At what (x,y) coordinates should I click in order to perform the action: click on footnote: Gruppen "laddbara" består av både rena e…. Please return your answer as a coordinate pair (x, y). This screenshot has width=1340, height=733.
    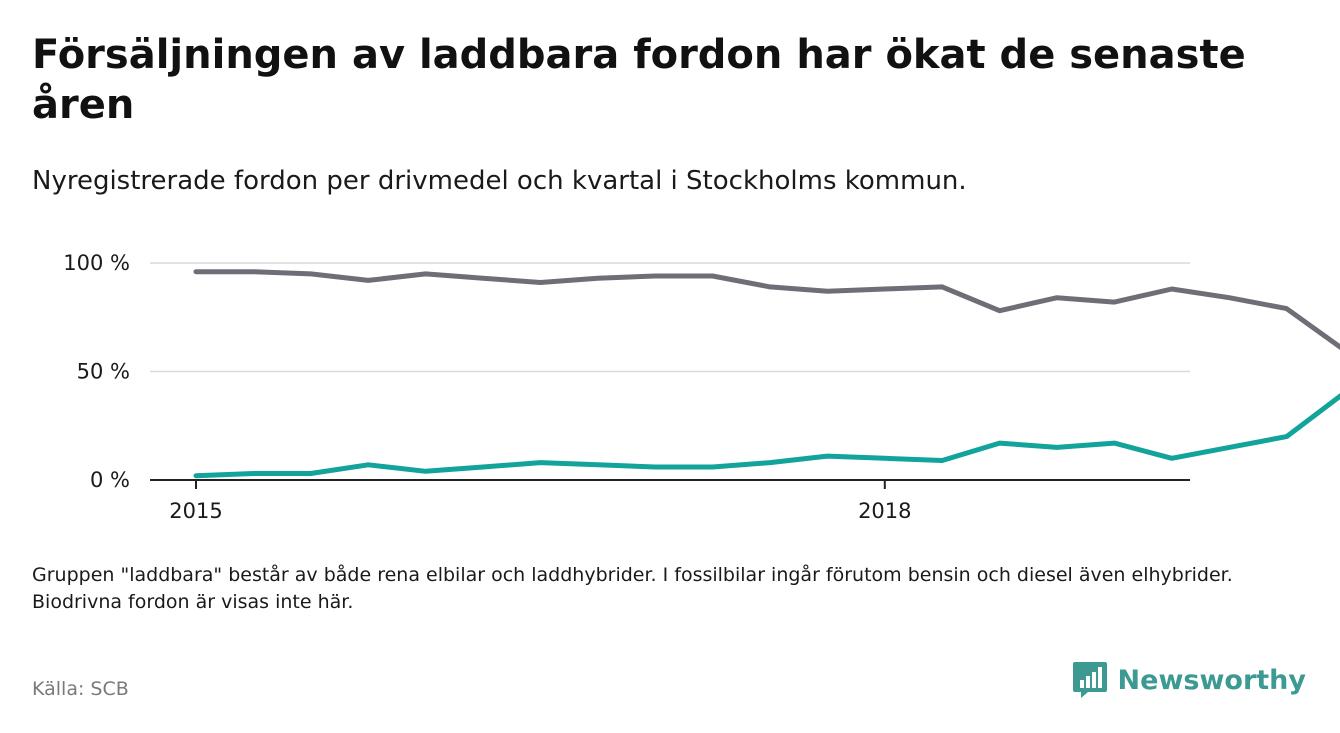
    Looking at the image, I should click on (632, 588).